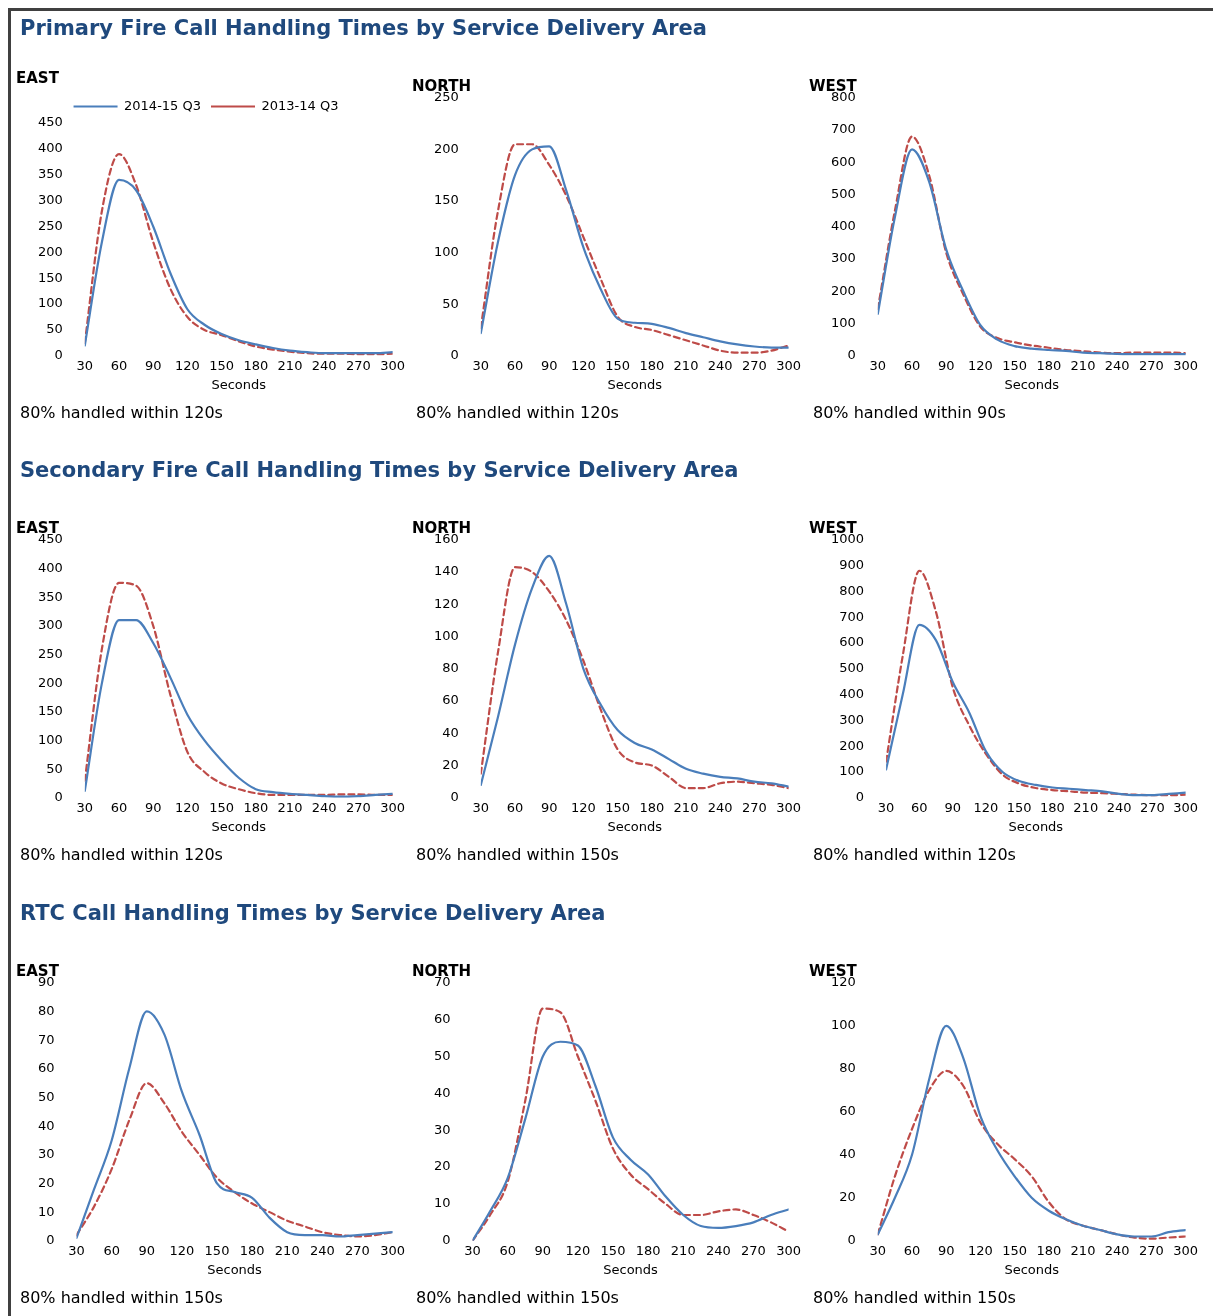 The width and height of the screenshot is (1213, 1316). Describe the element at coordinates (446, 603) in the screenshot. I see `y-tick-label: 120` at that location.